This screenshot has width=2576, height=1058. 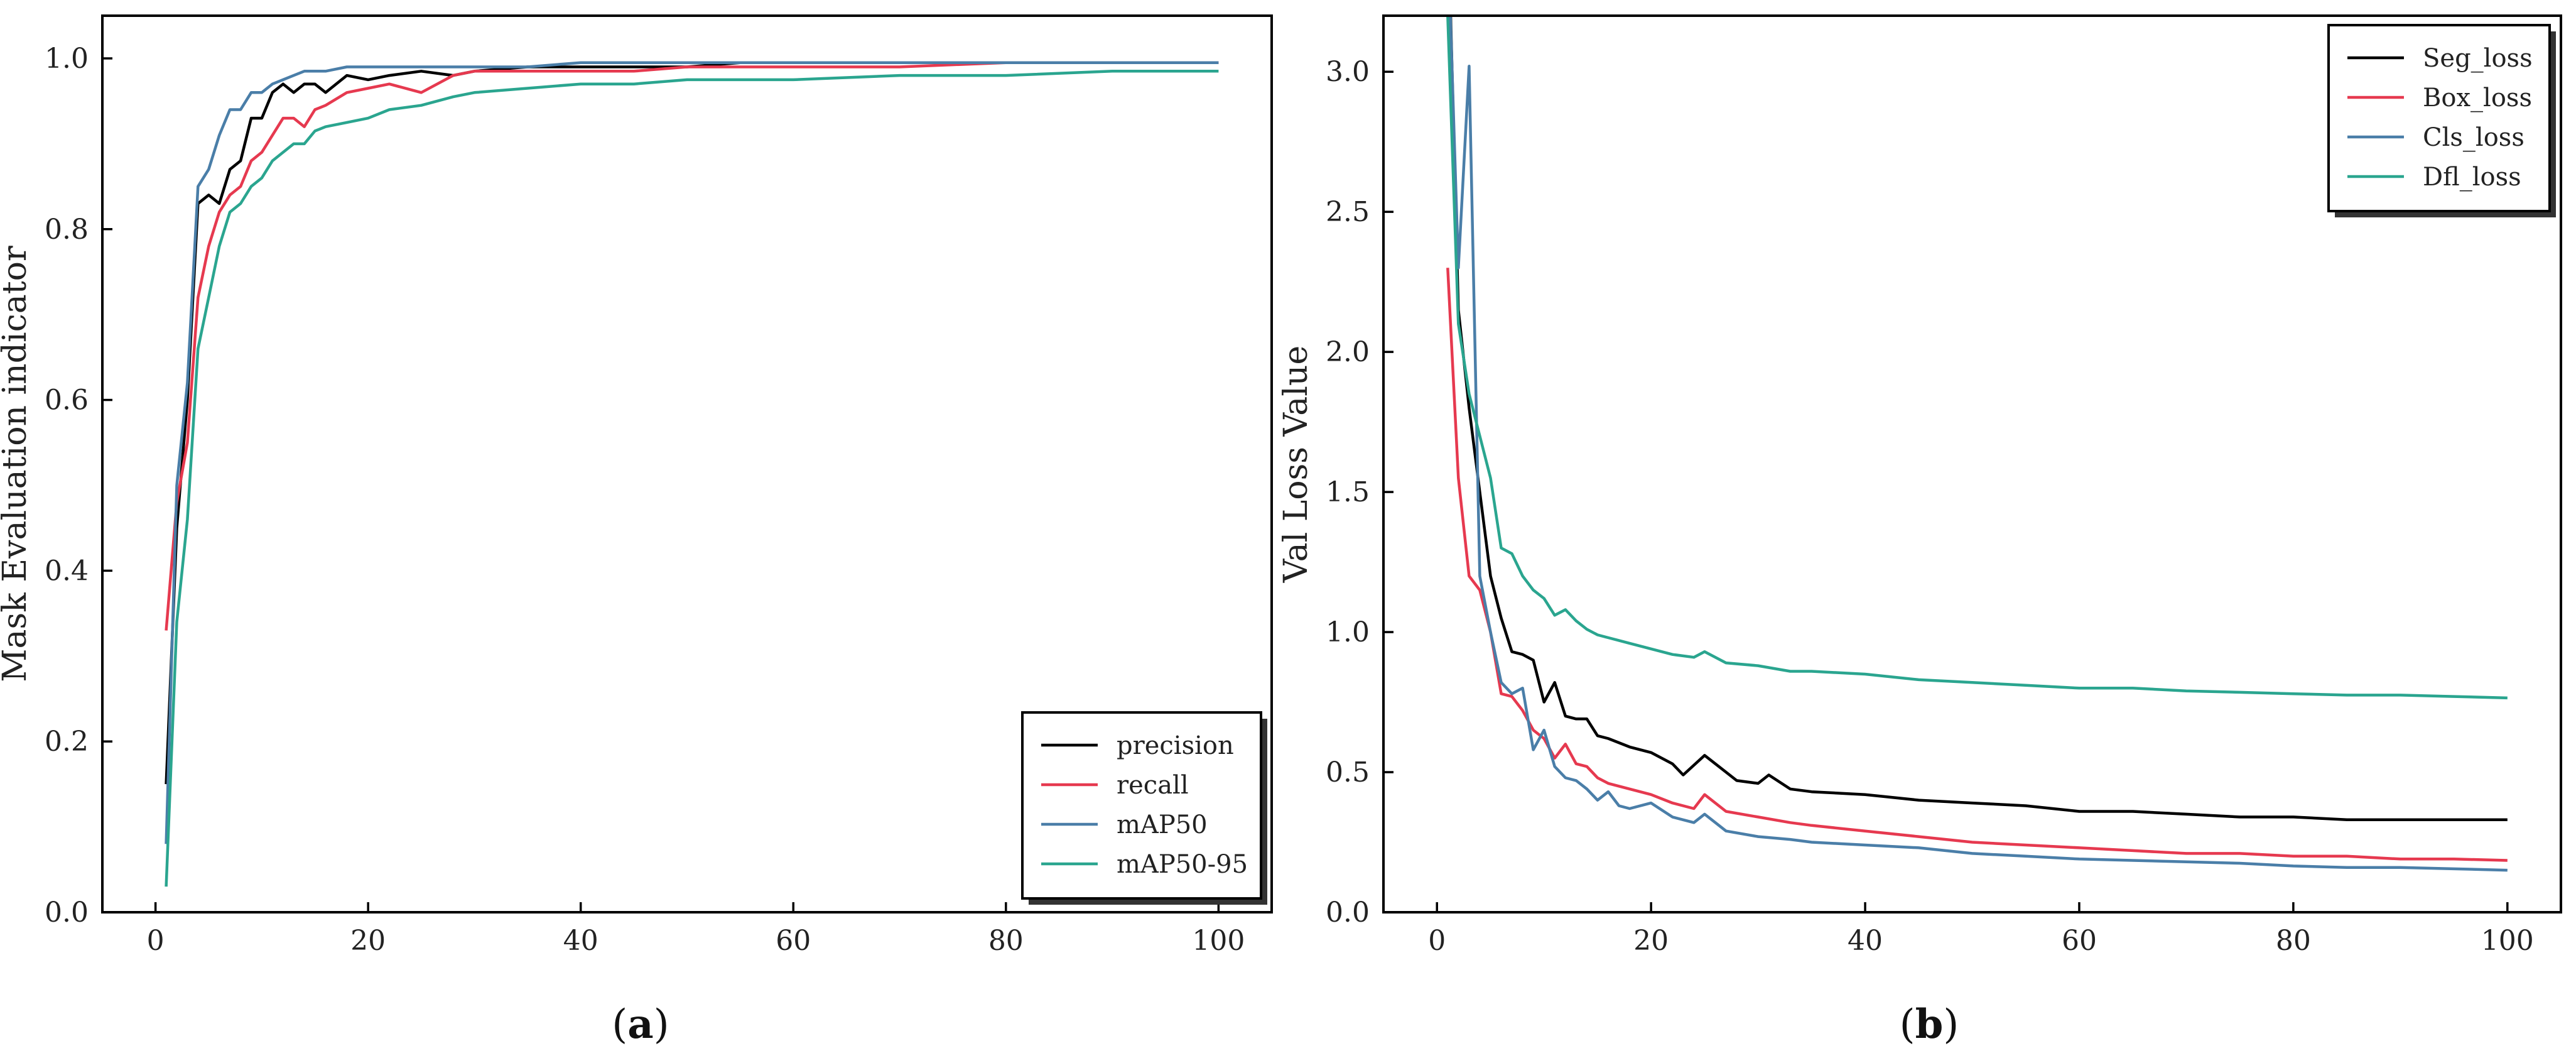 I want to click on legend: precision recall mAP50 mAP50-95, so click(x=1144, y=808).